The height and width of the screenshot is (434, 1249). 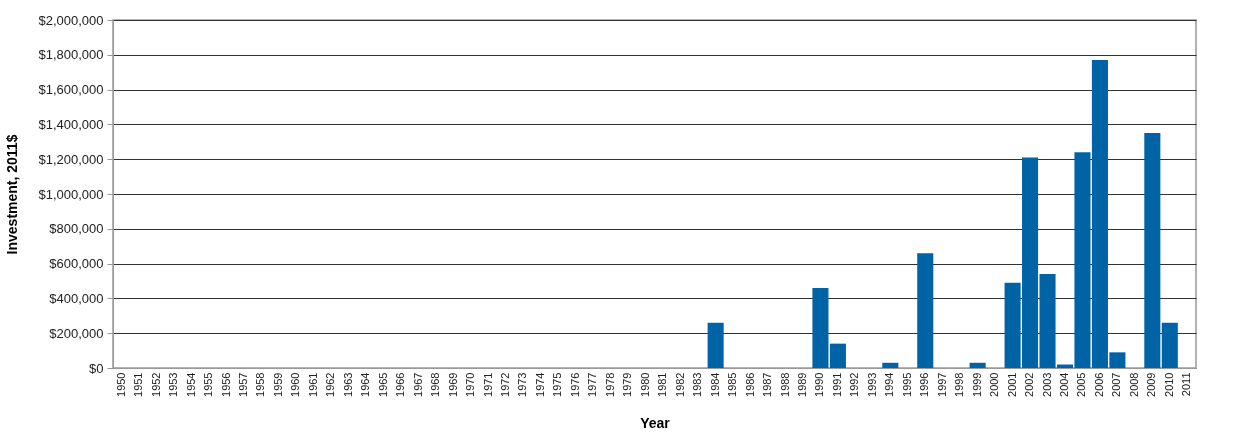 I want to click on x-tick-label: 1958, so click(x=260, y=384).